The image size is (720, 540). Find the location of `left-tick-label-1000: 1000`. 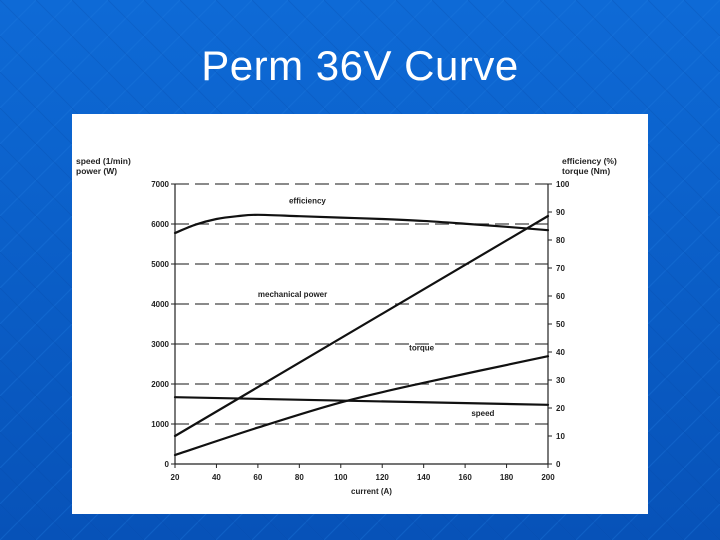

left-tick-label-1000: 1000 is located at coordinates (160, 424).